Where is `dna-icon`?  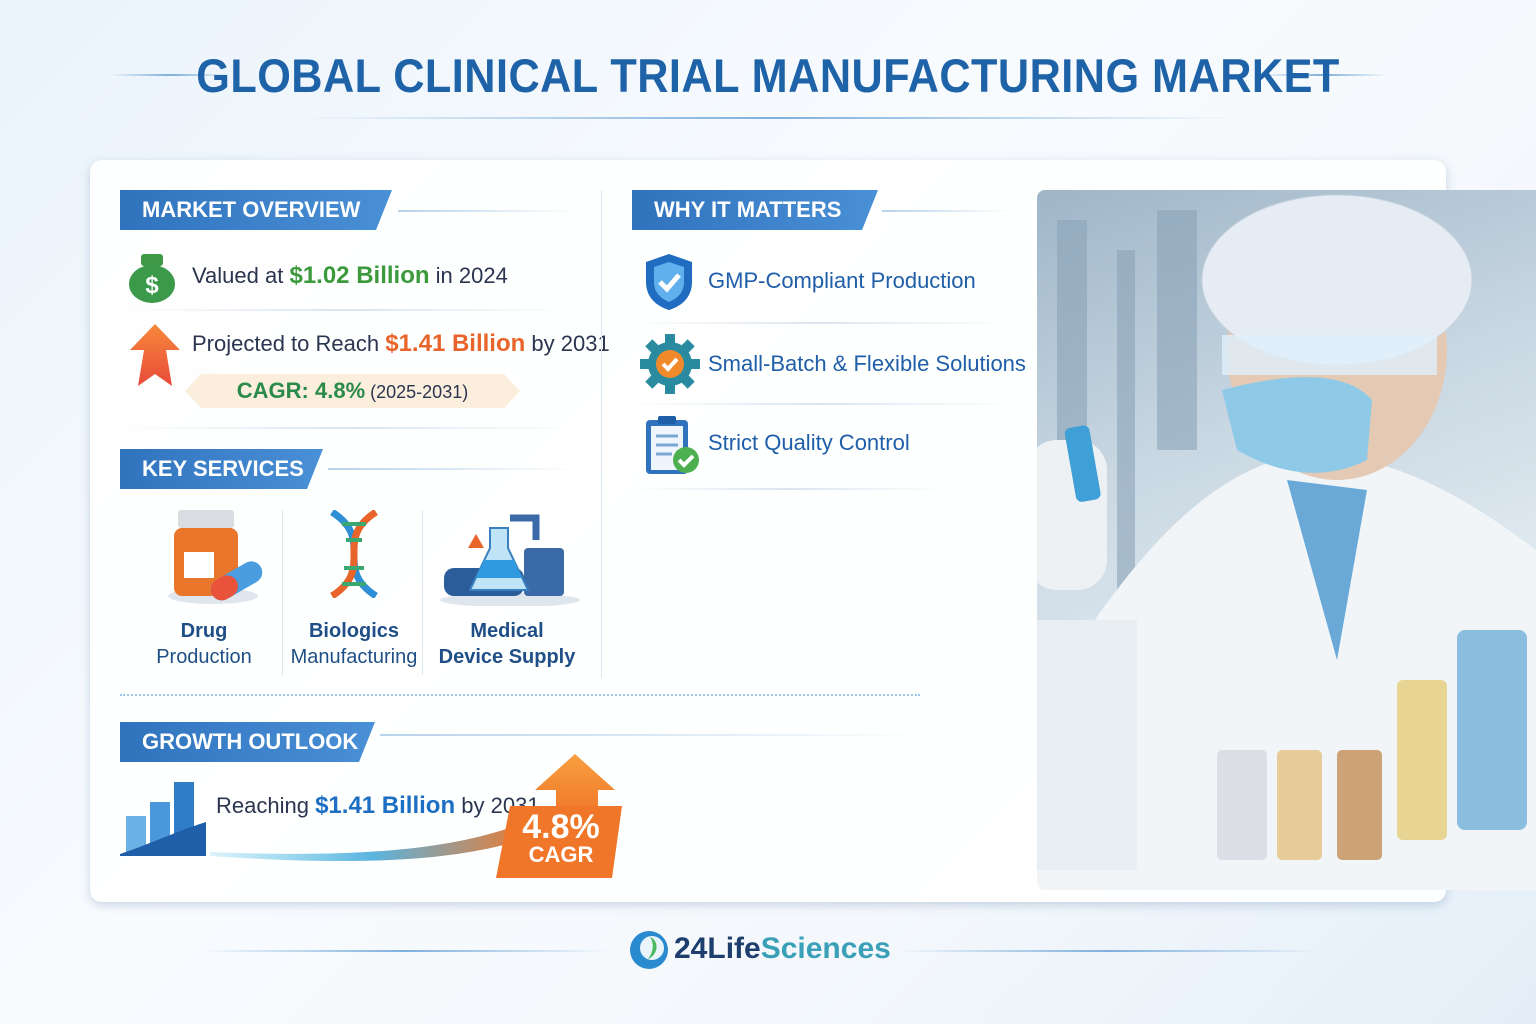
dna-icon is located at coordinates (354, 554).